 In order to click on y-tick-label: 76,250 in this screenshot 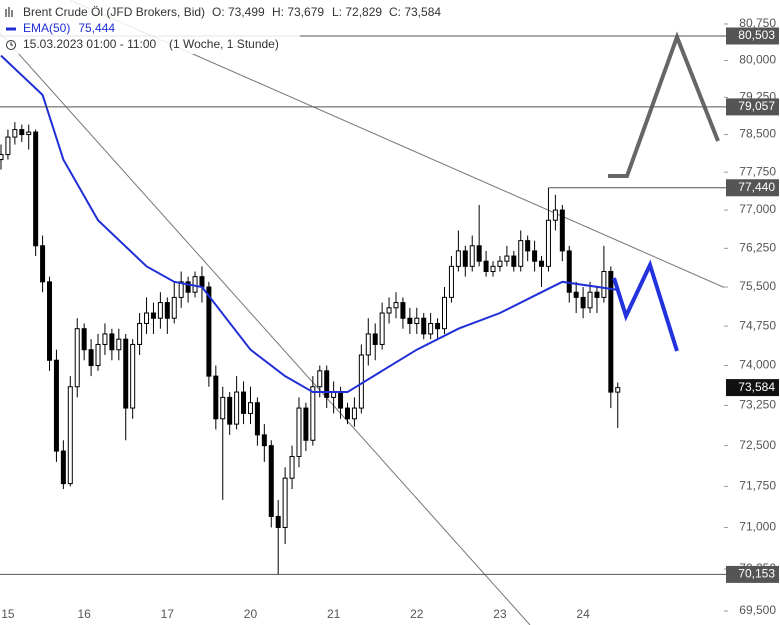, I will do `click(757, 248)`.